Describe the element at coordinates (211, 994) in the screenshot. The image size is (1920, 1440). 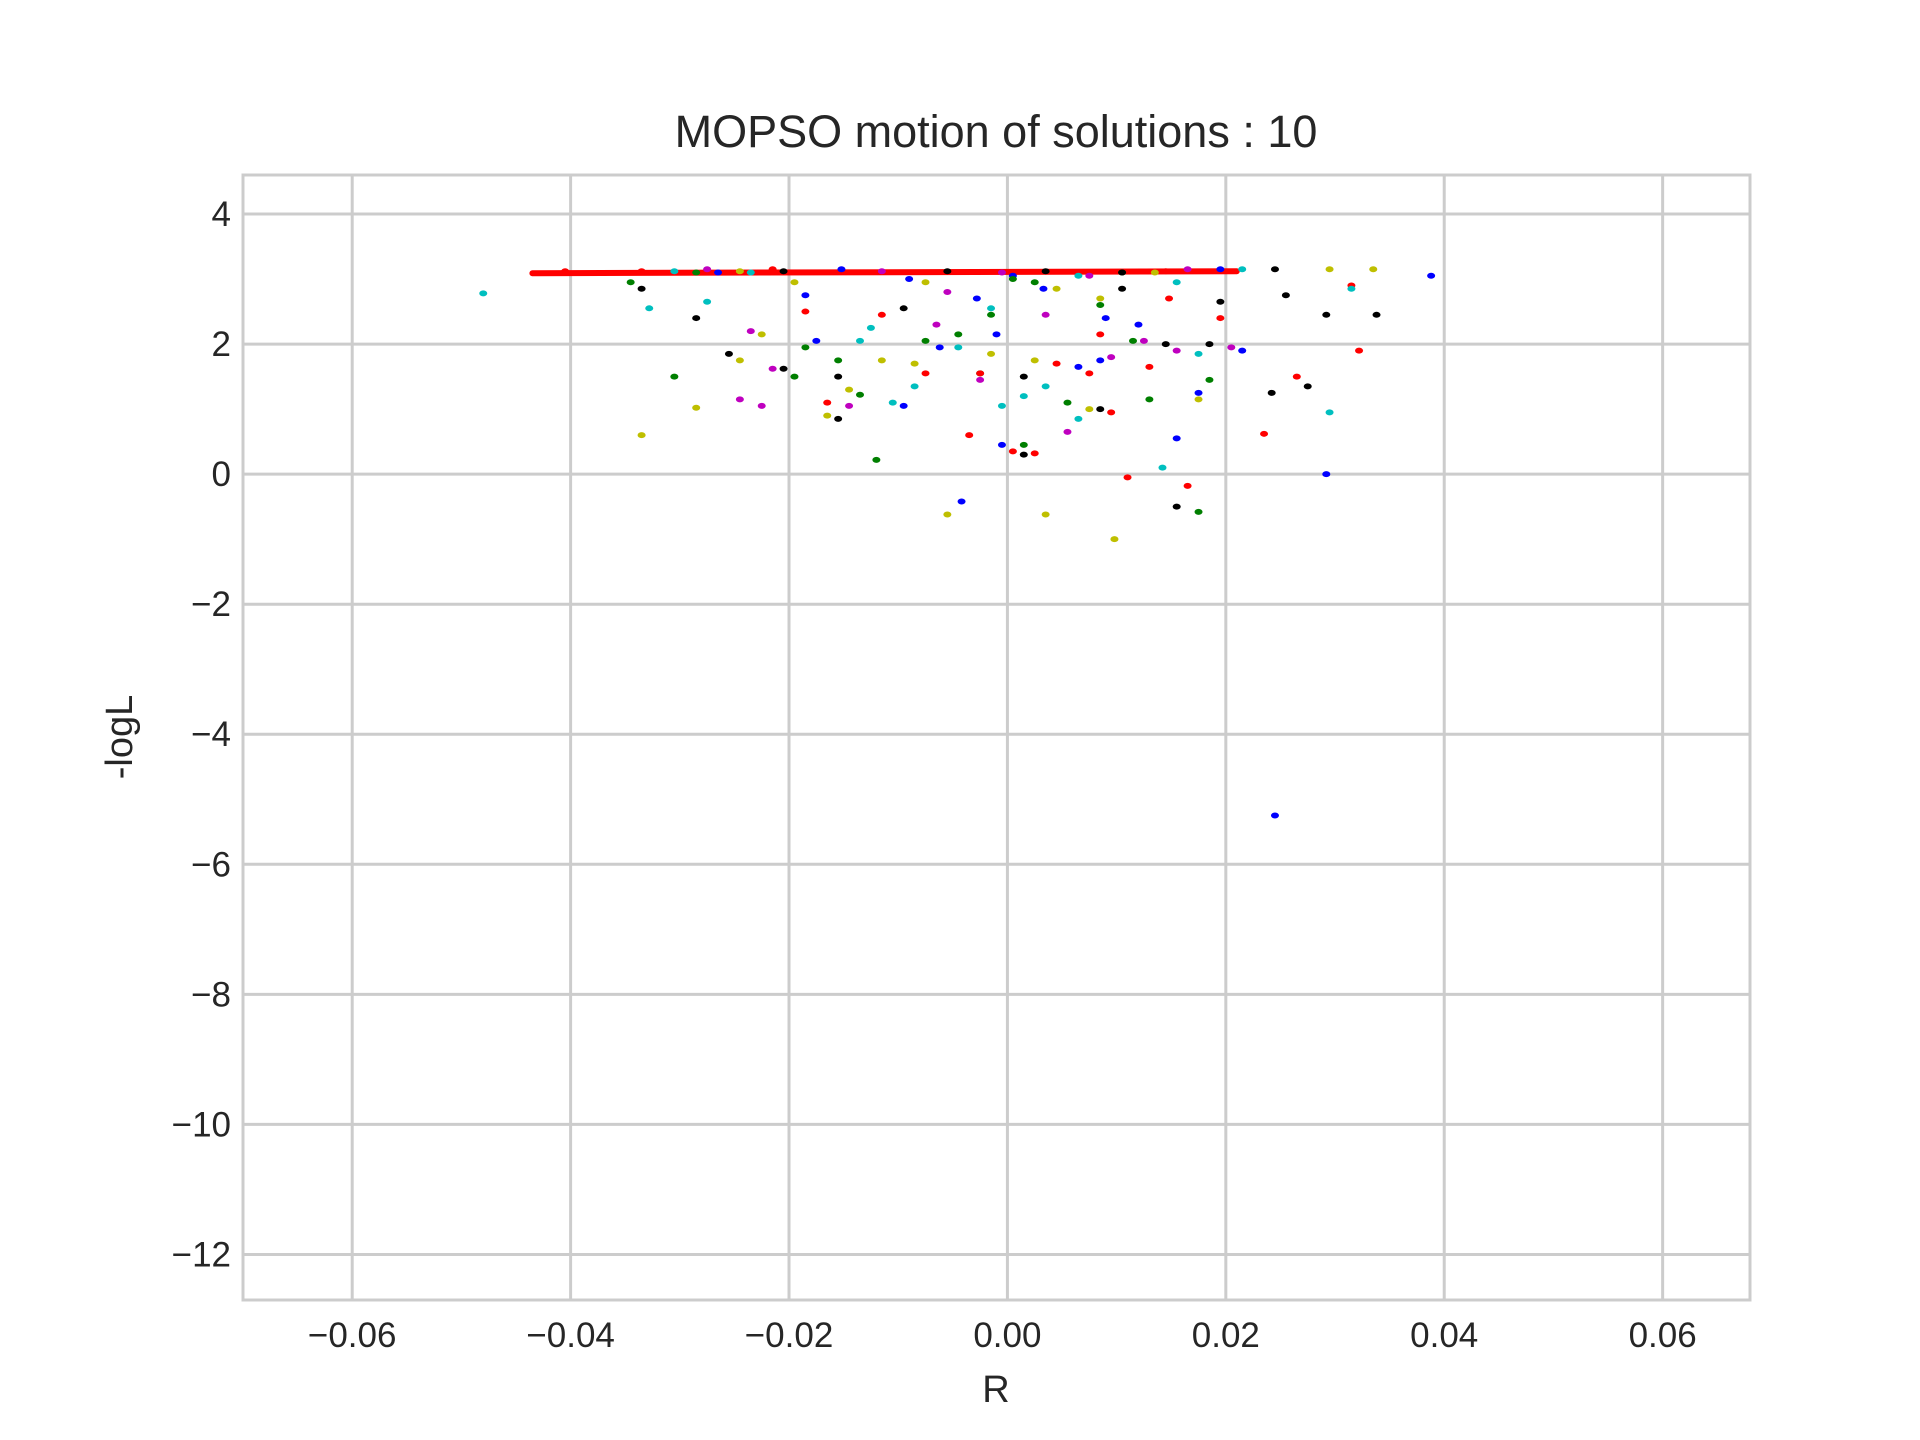
I see `y-tick-label: −8` at that location.